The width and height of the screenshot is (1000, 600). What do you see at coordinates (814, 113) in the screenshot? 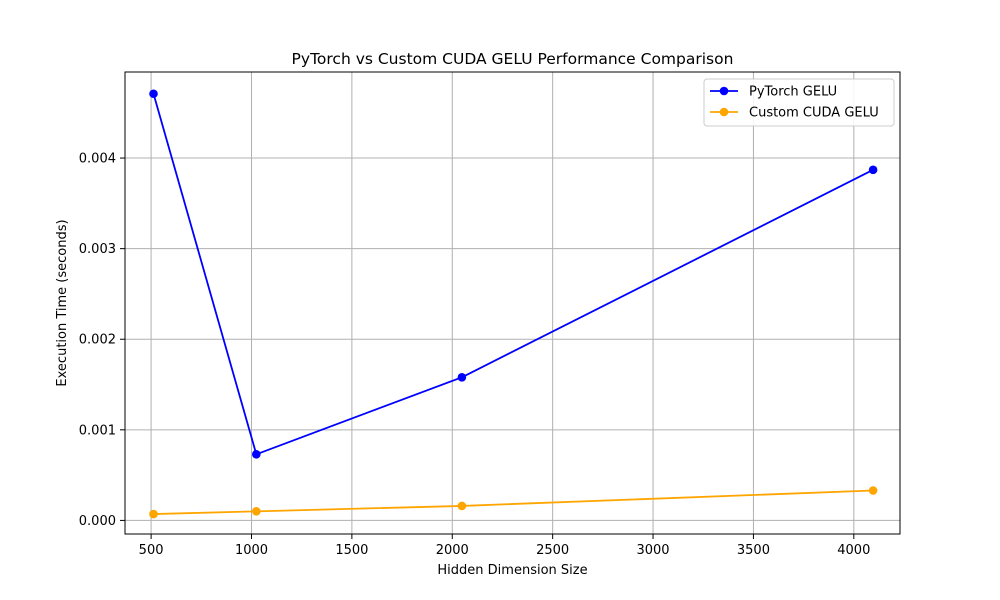
I see `legend-label: Custom CUDA GELU` at bounding box center [814, 113].